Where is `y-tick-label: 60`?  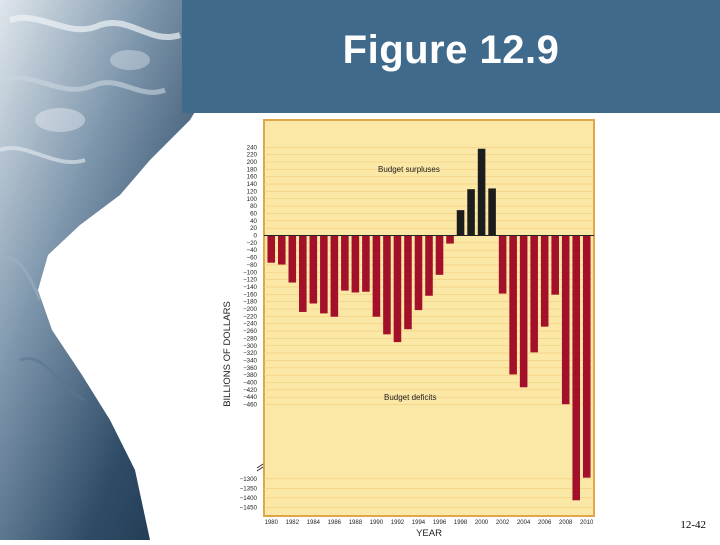 y-tick-label: 60 is located at coordinates (253, 213).